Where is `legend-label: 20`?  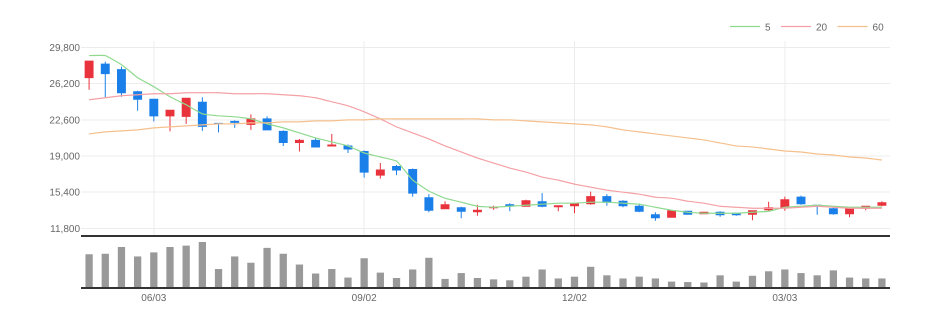
legend-label: 20 is located at coordinates (822, 28).